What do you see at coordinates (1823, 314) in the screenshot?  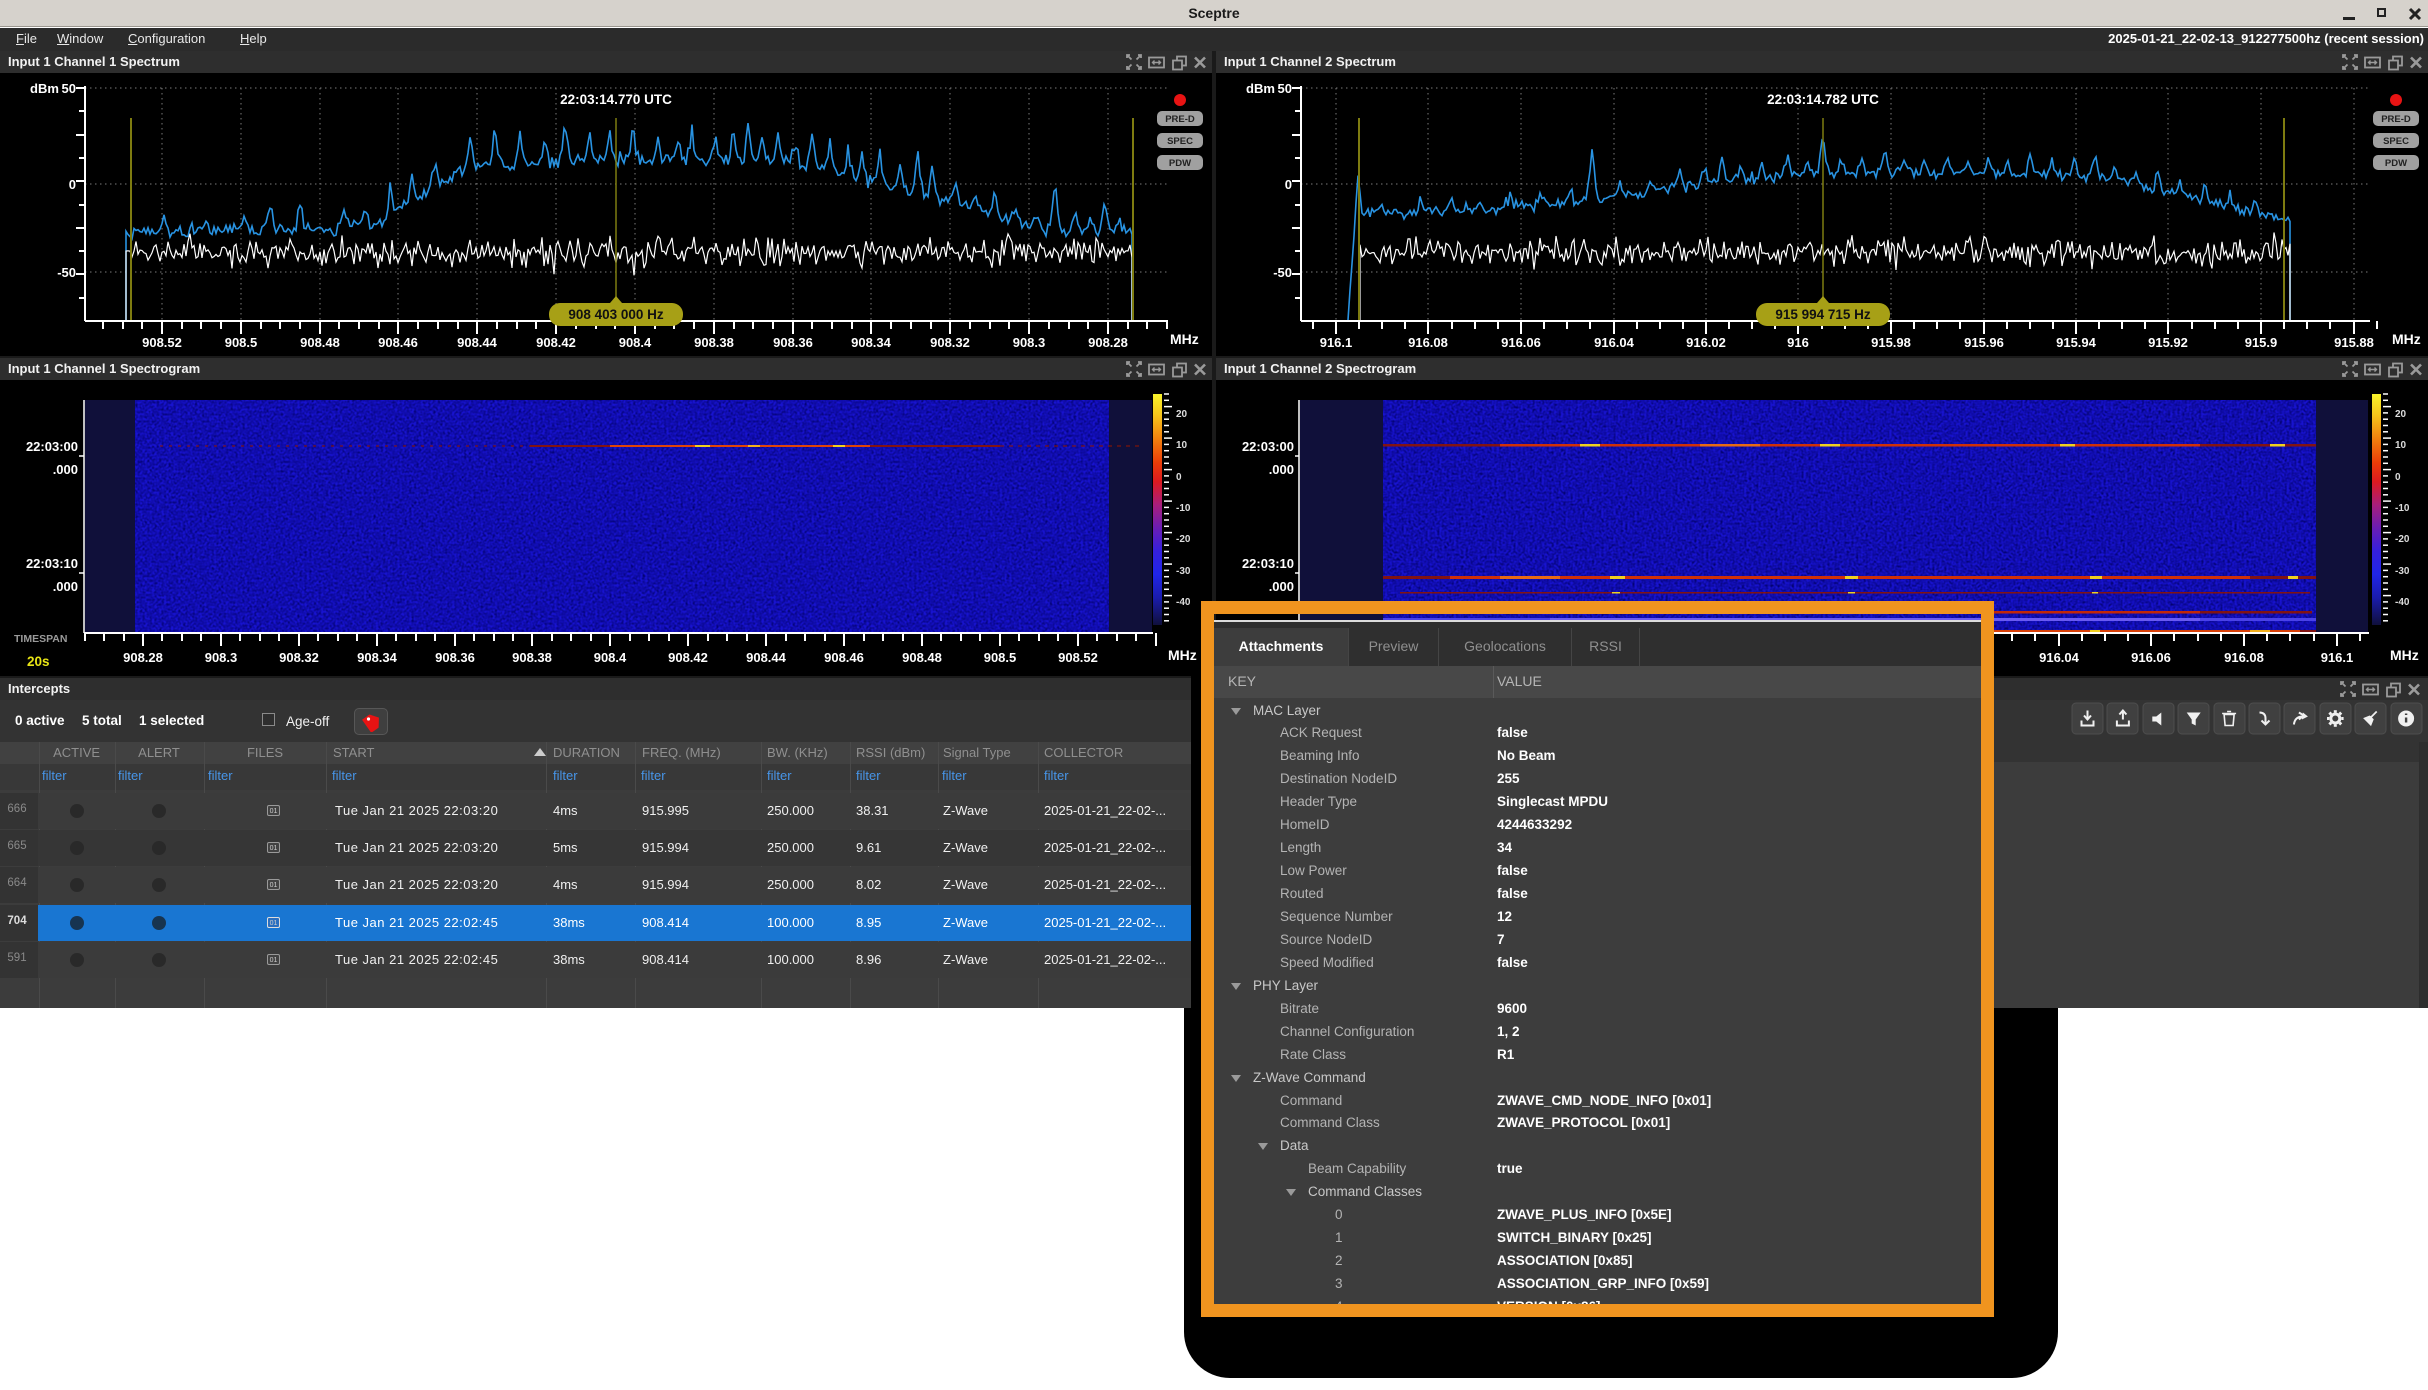 I see `svg-text: 915 994 715 Hz` at bounding box center [1823, 314].